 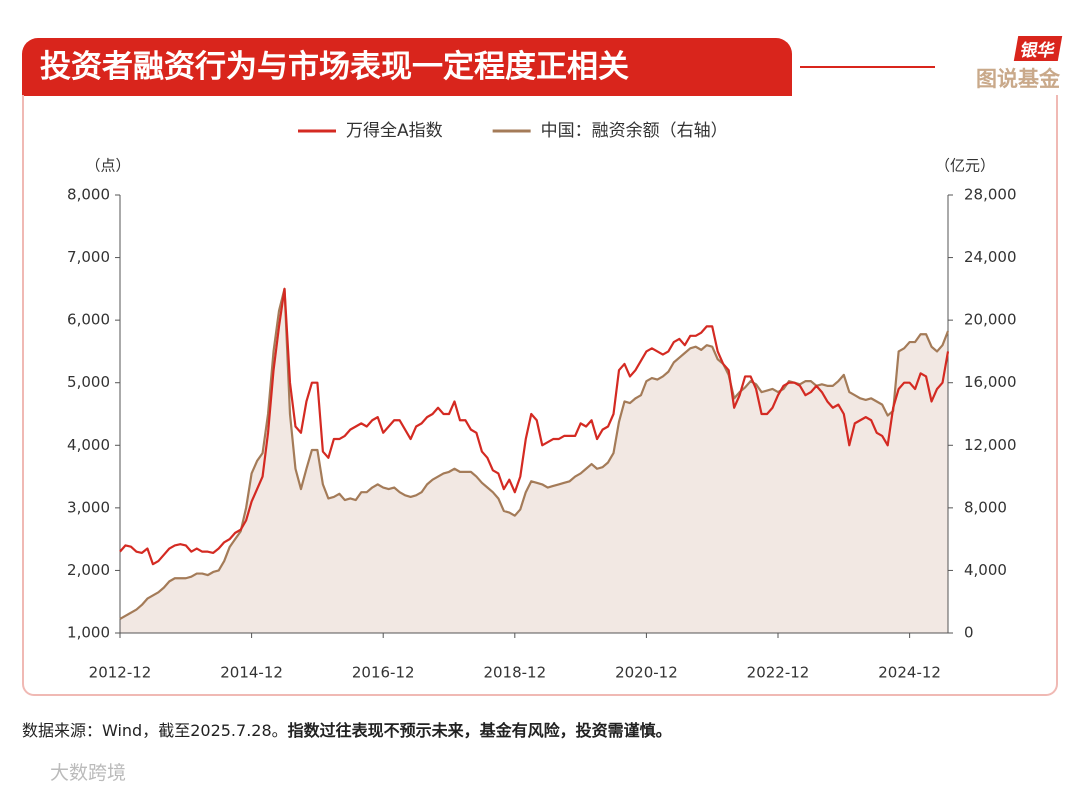 I want to click on x-tick-label: 2018-12, so click(x=514, y=673).